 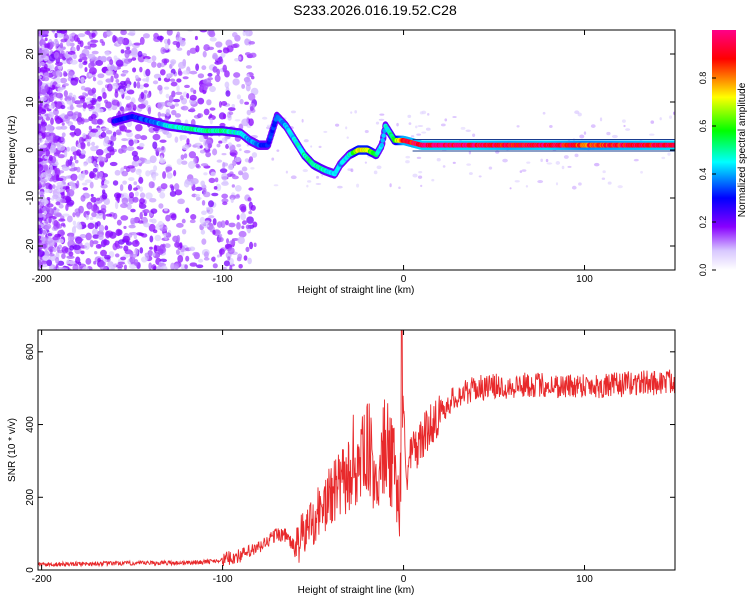 I want to click on colorbar-tick-label: 0.2, so click(x=703, y=222).